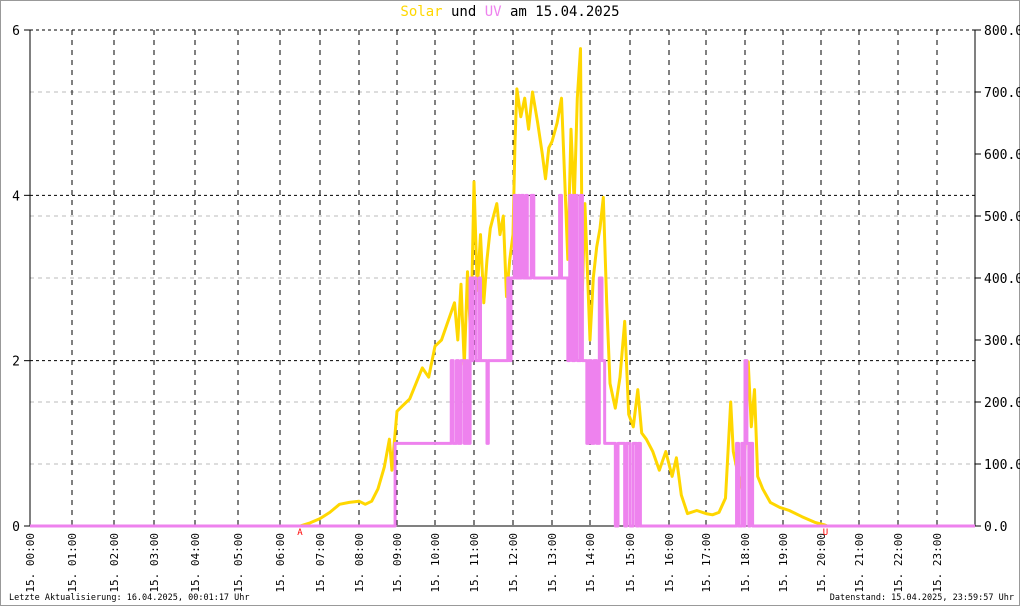 The image size is (1020, 606). Describe the element at coordinates (590, 563) in the screenshot. I see `x-axis-label: 15. 14:00` at that location.